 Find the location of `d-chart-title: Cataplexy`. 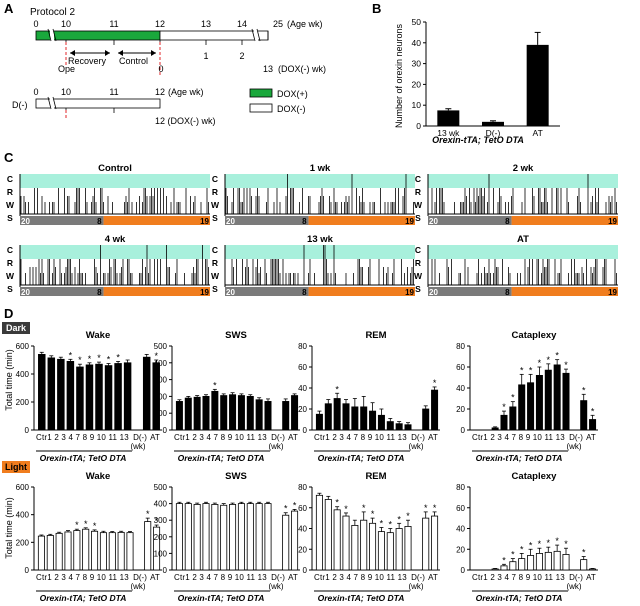

d-chart-title: Cataplexy is located at coordinates (535, 335).